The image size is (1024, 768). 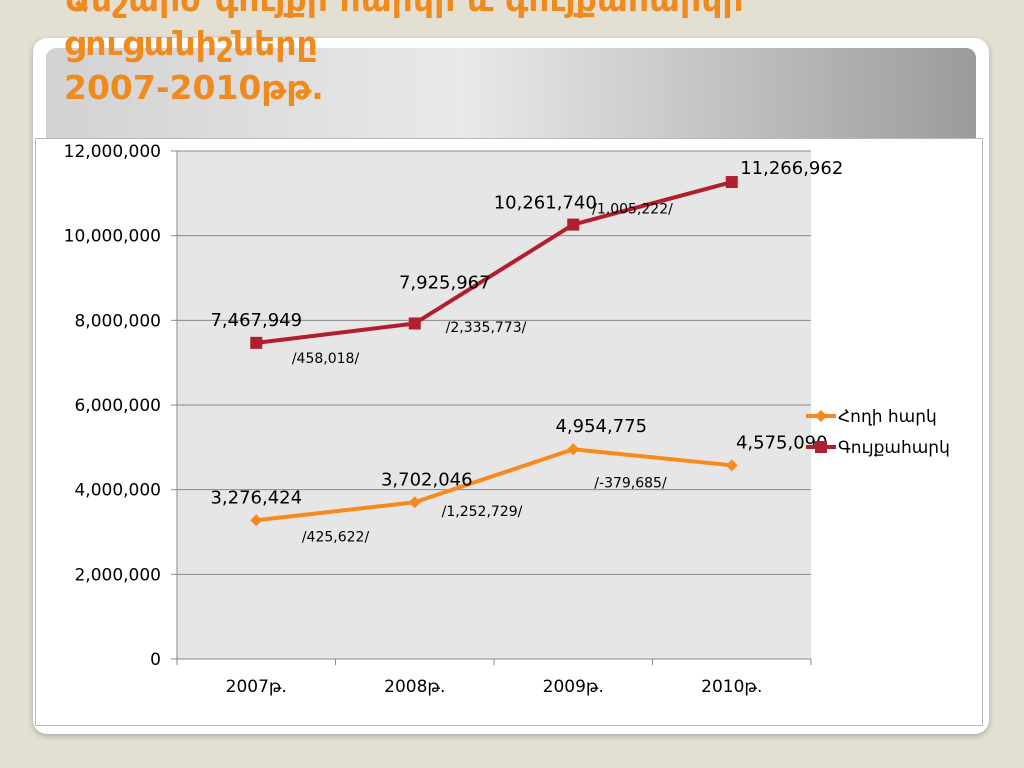 What do you see at coordinates (256, 320) in the screenshot?
I see `data-label: 7,467,949` at bounding box center [256, 320].